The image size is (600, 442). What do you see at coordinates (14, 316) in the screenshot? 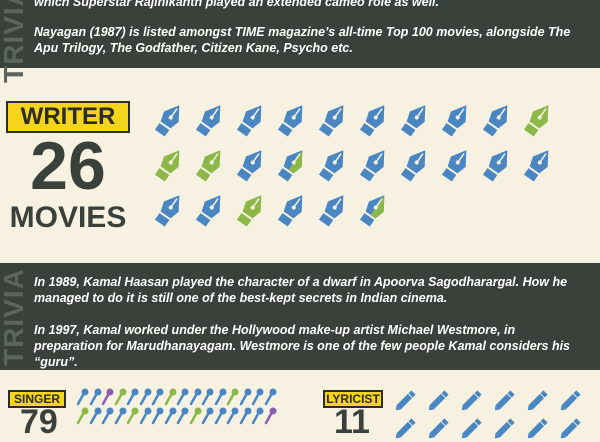
I see `trivia-label-mid: TRIVIA` at bounding box center [14, 316].